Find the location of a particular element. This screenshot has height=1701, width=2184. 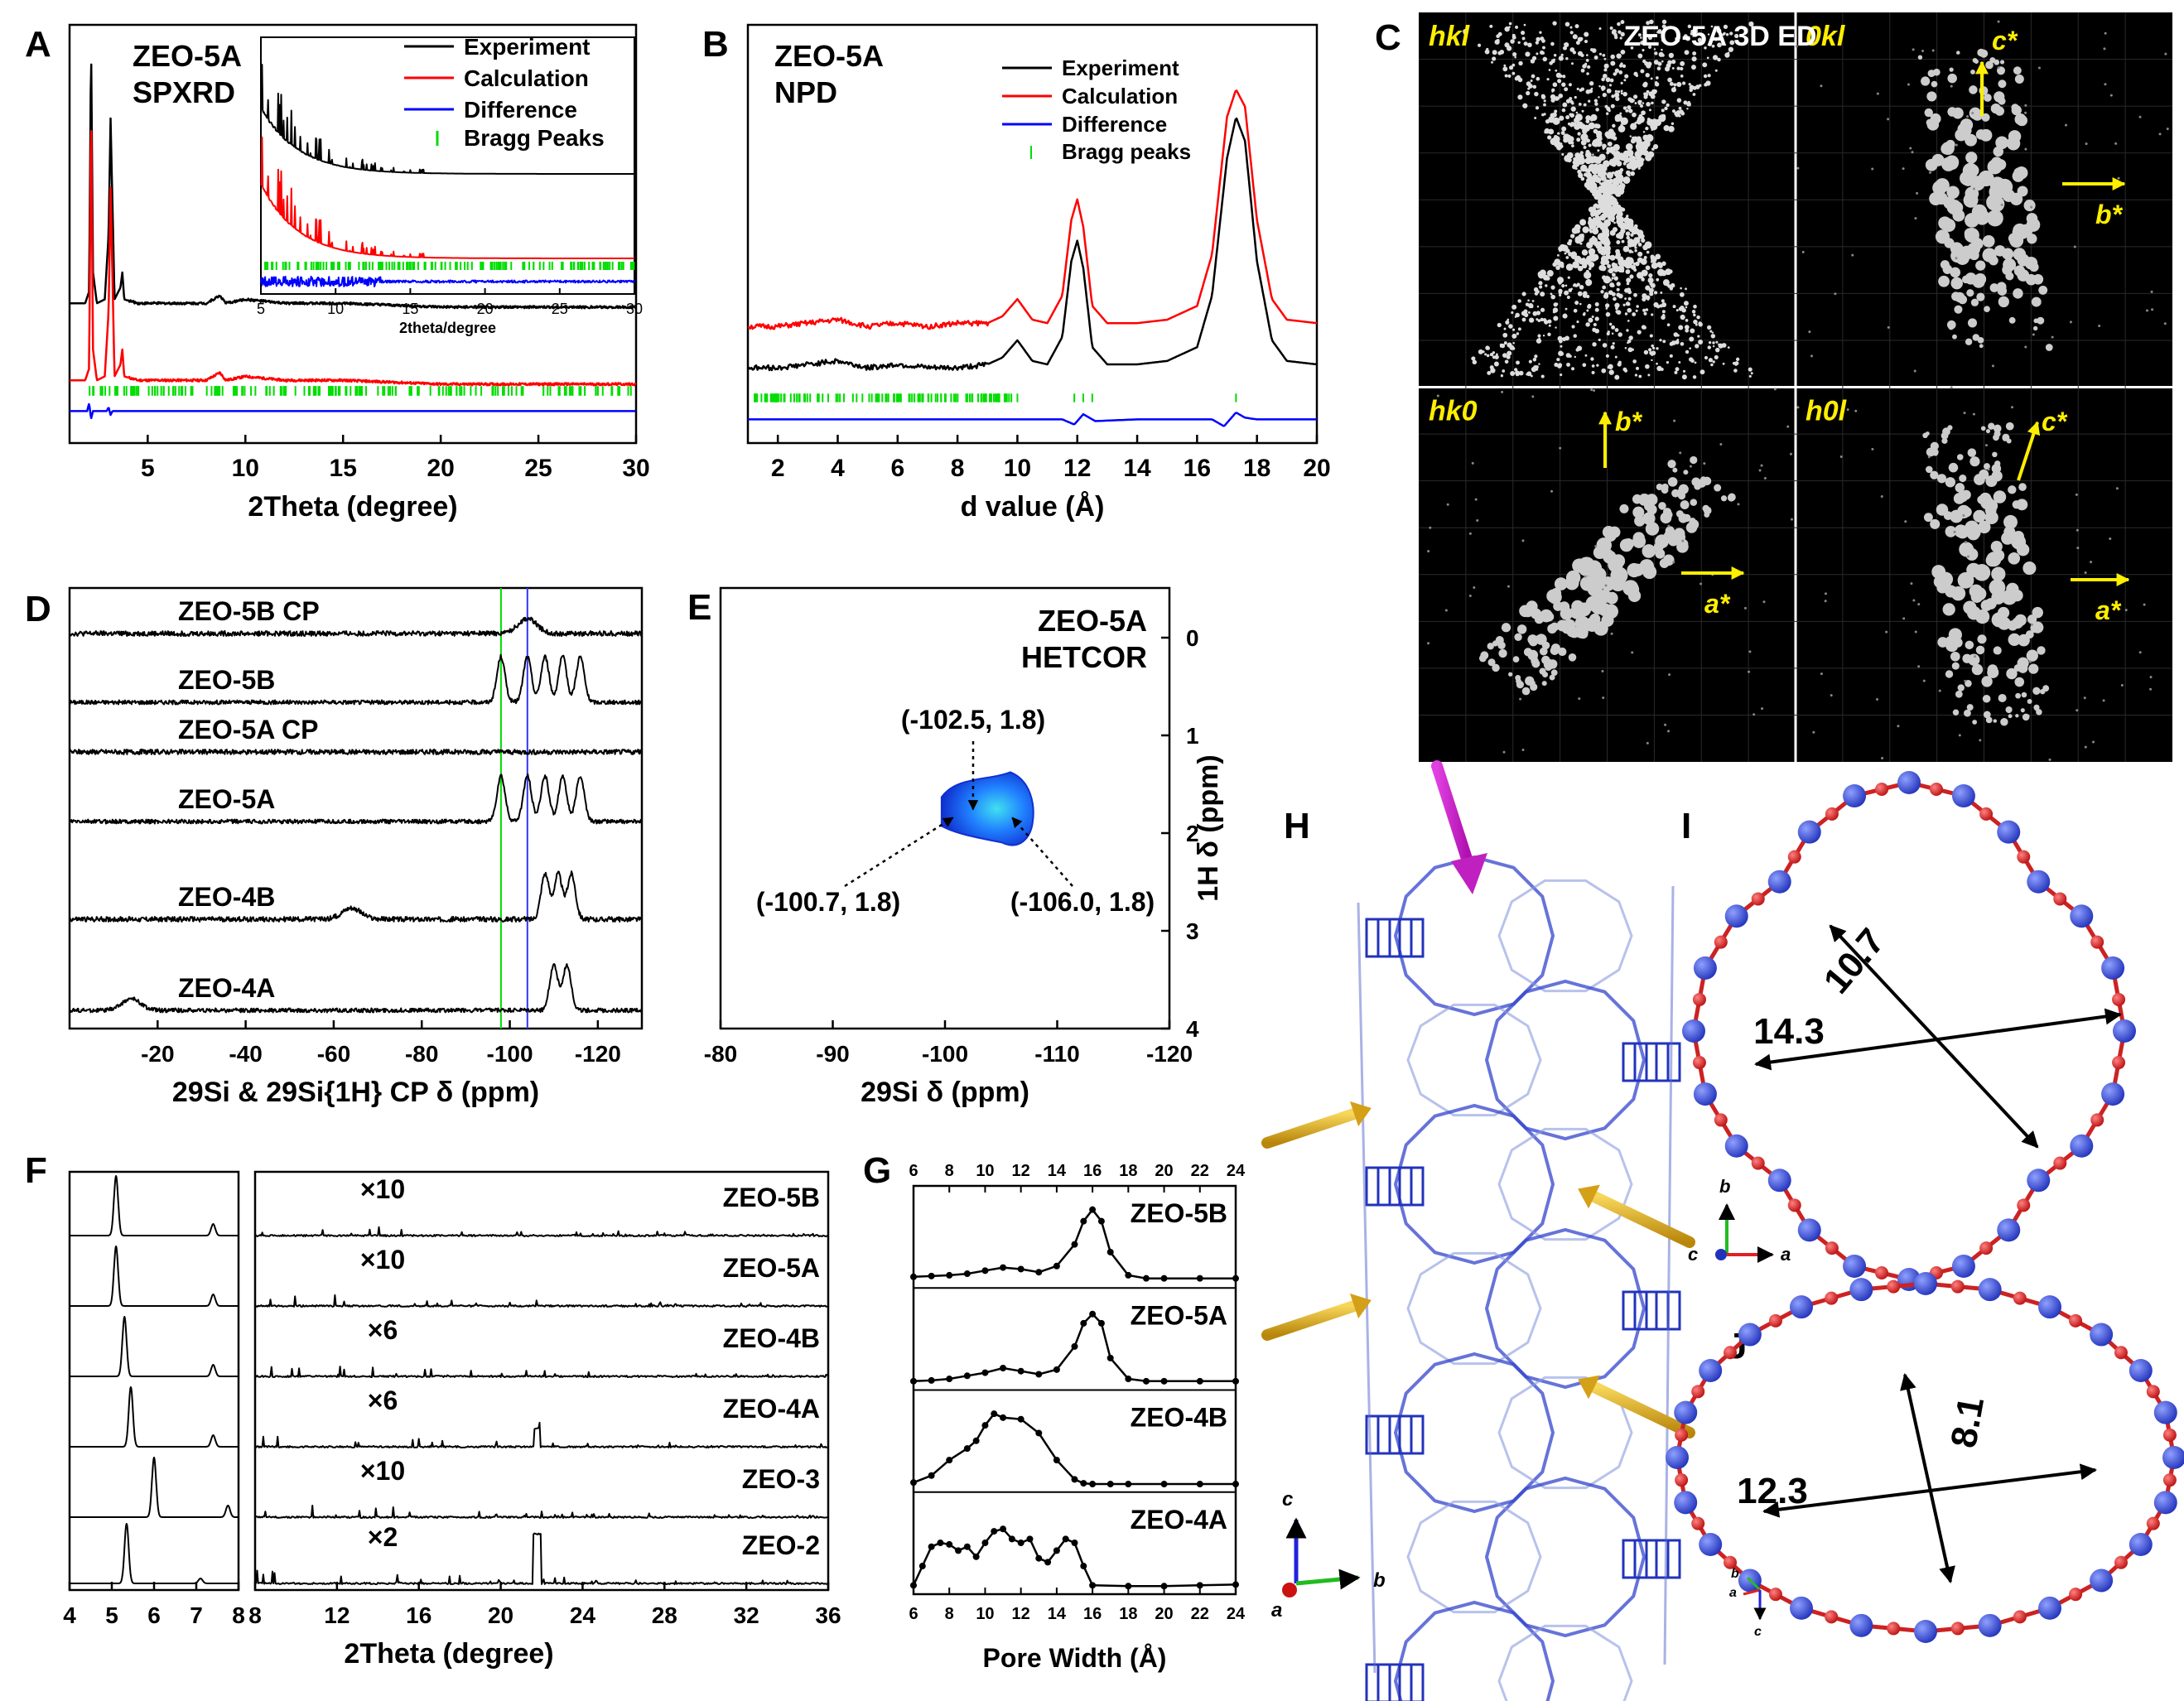

panel-i-ring: 10.714.3 is located at coordinates (1909, 1031).